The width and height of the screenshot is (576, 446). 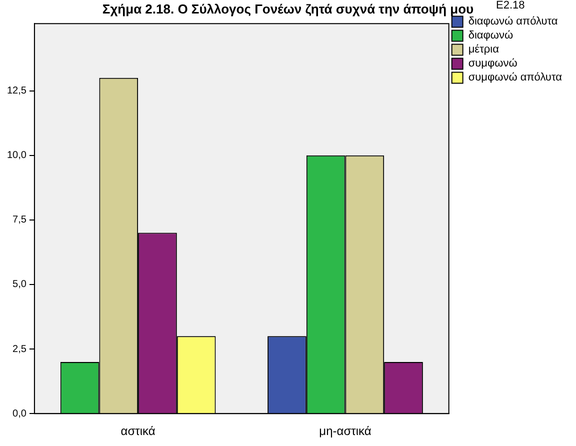 I want to click on y-tick-label: 0,0, so click(x=19, y=414).